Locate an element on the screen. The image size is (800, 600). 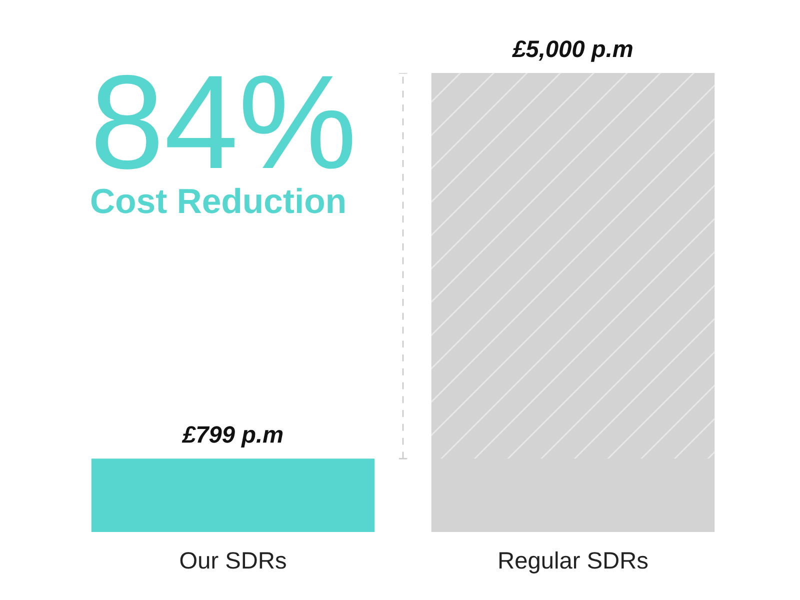
annotation: 84% is located at coordinates (224, 122).